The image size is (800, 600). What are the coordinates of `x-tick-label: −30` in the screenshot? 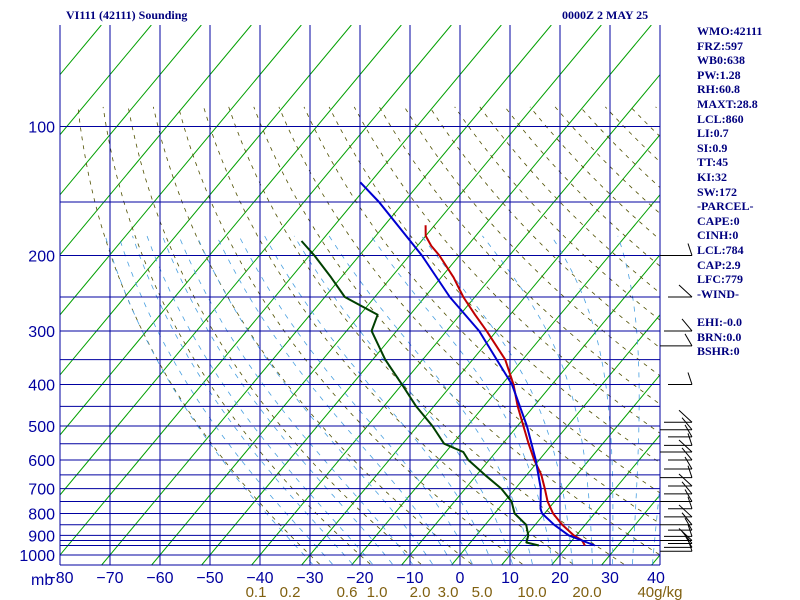 It's located at (309, 578).